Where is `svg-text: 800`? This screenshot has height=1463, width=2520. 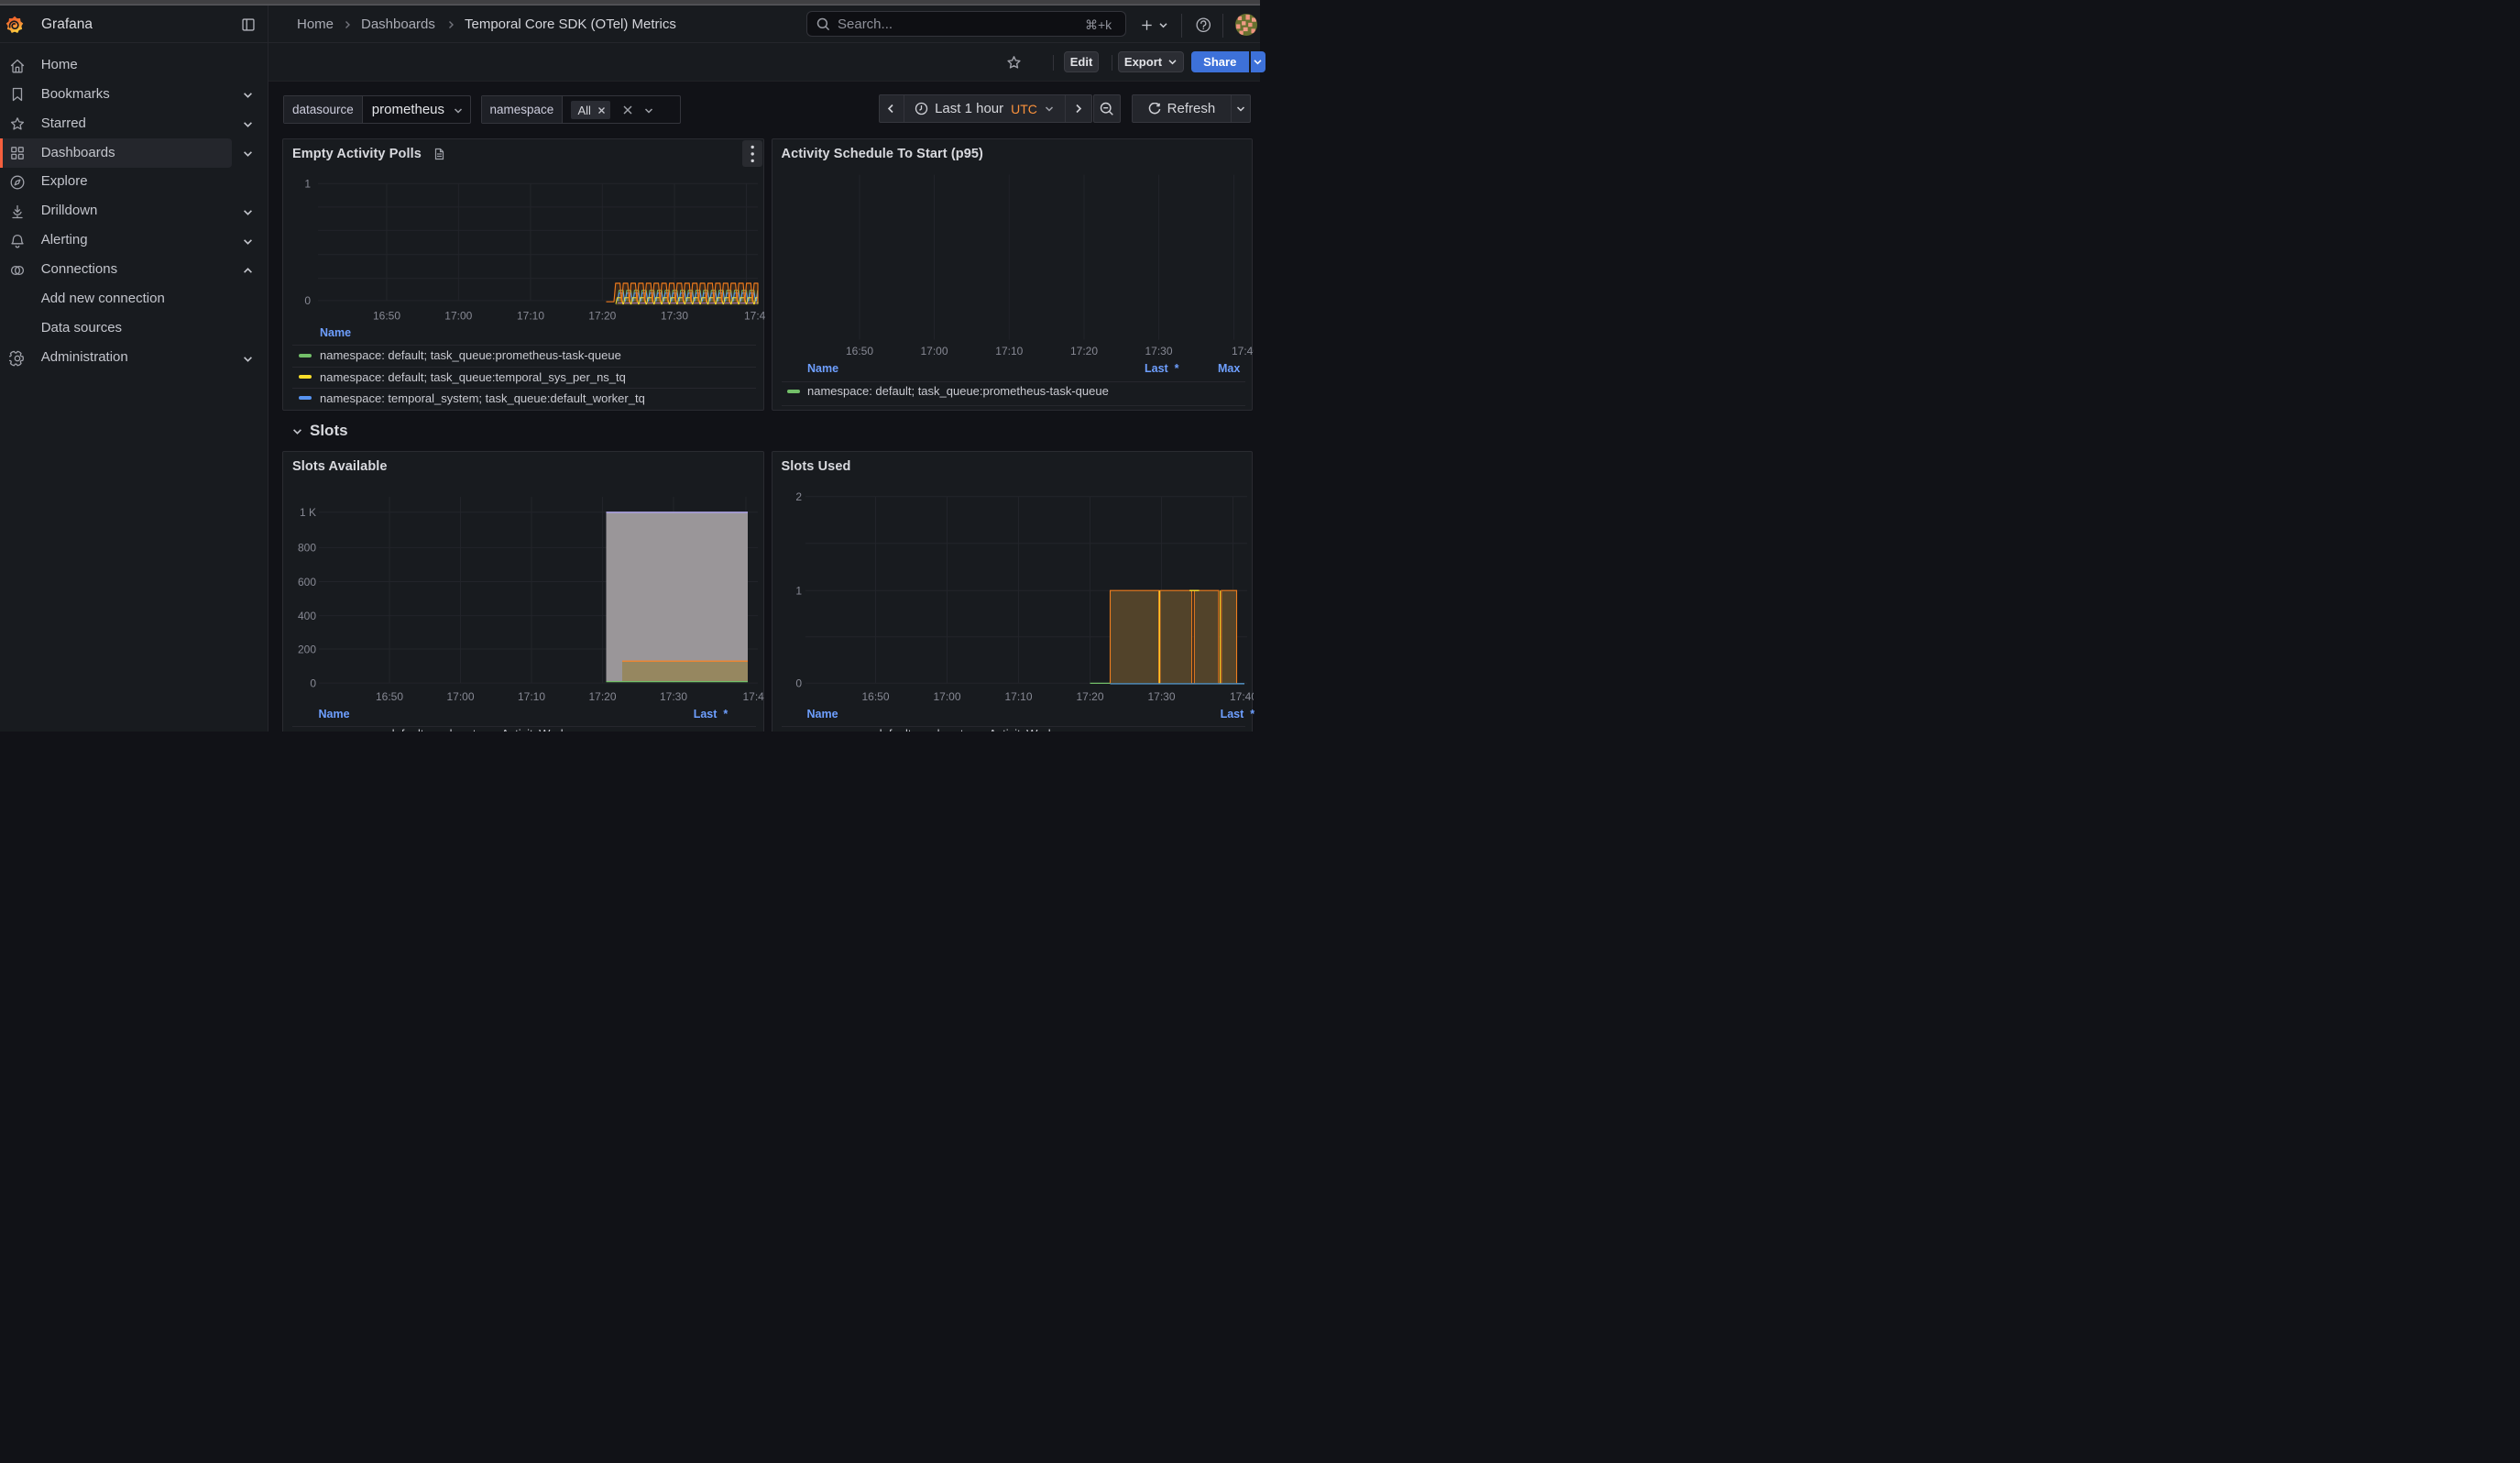
svg-text: 800 is located at coordinates (307, 548).